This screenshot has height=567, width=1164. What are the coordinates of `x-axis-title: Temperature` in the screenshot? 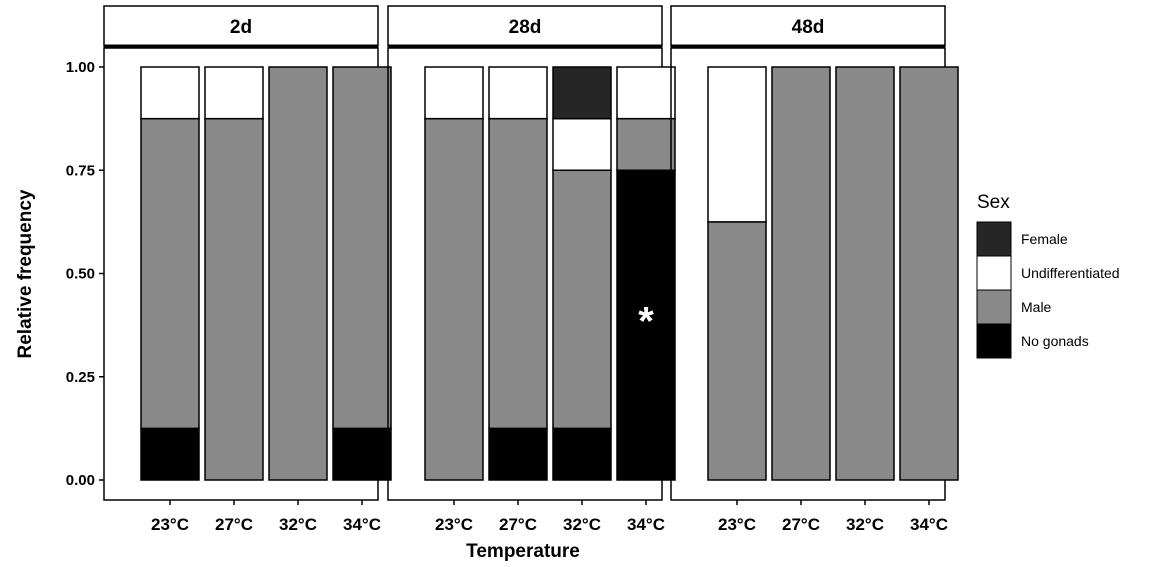 It's located at (523, 551).